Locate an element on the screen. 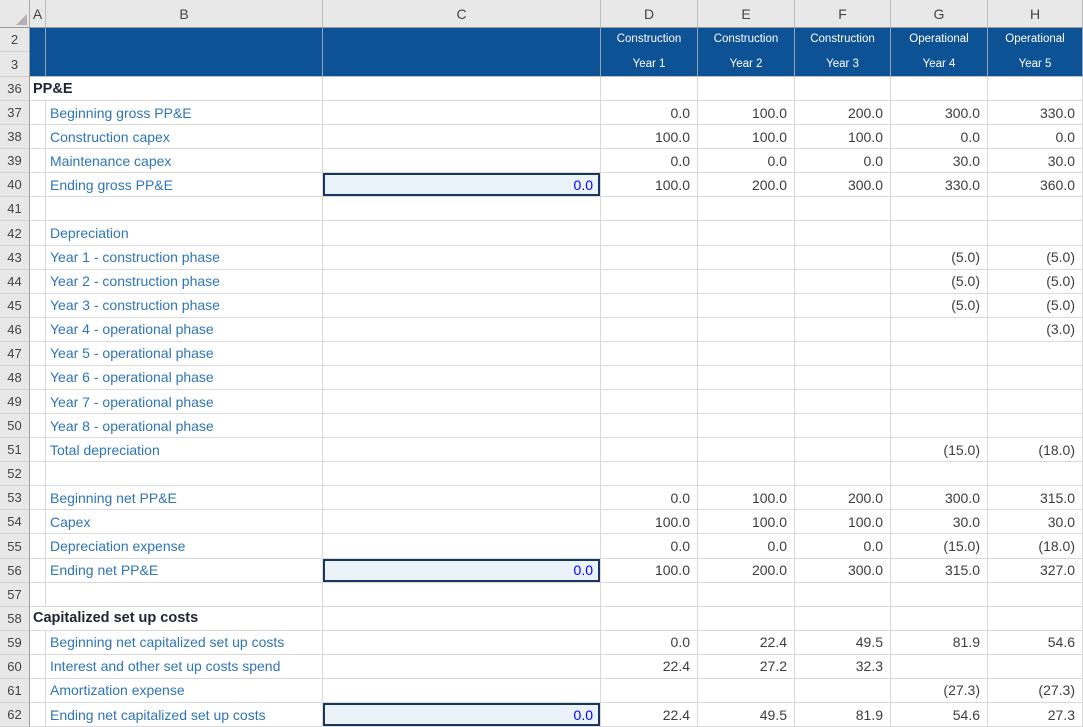 The height and width of the screenshot is (727, 1083). year-header-G: Operational Year 4 is located at coordinates (939, 52).